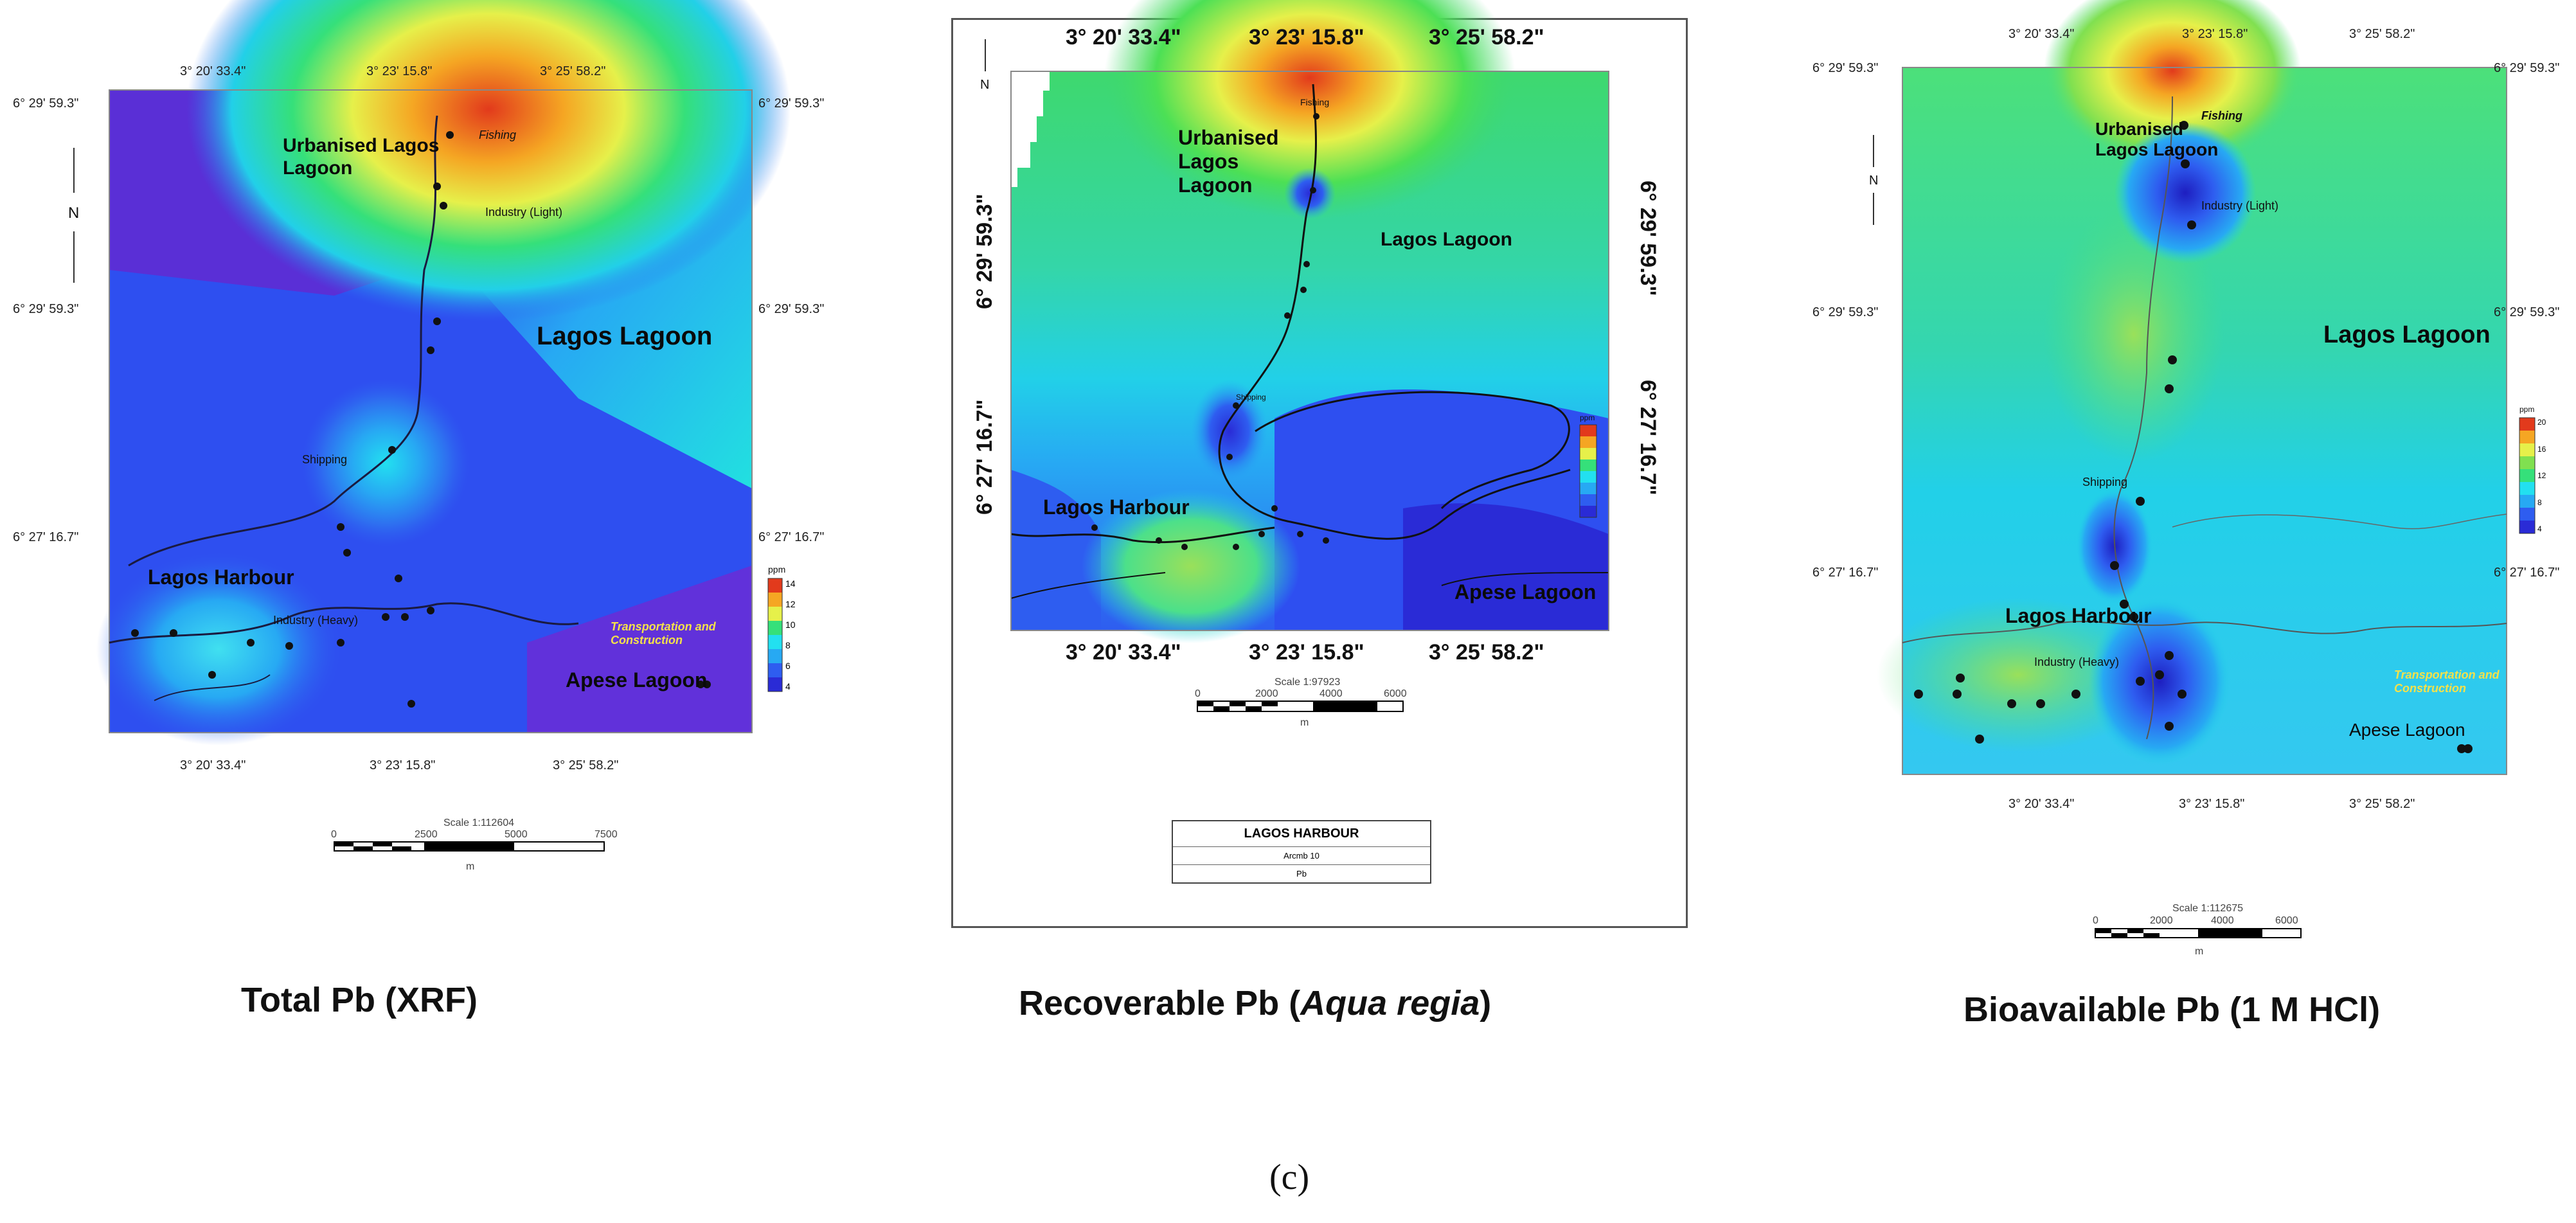  What do you see at coordinates (625, 336) in the screenshot?
I see `label-lagos-lagoon: Lagos Lagoon` at bounding box center [625, 336].